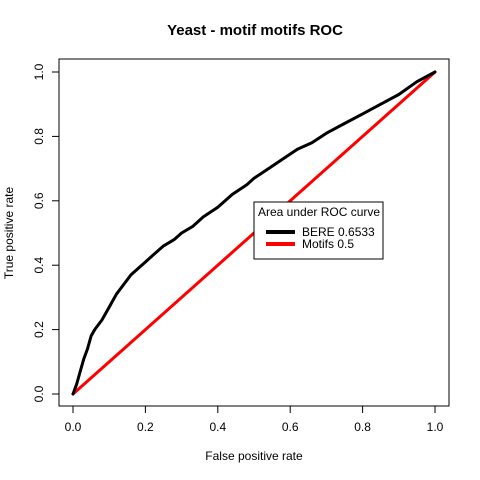 Image resolution: width=480 pixels, height=480 pixels. I want to click on legend-title: Area under ROC curve, so click(319, 212).